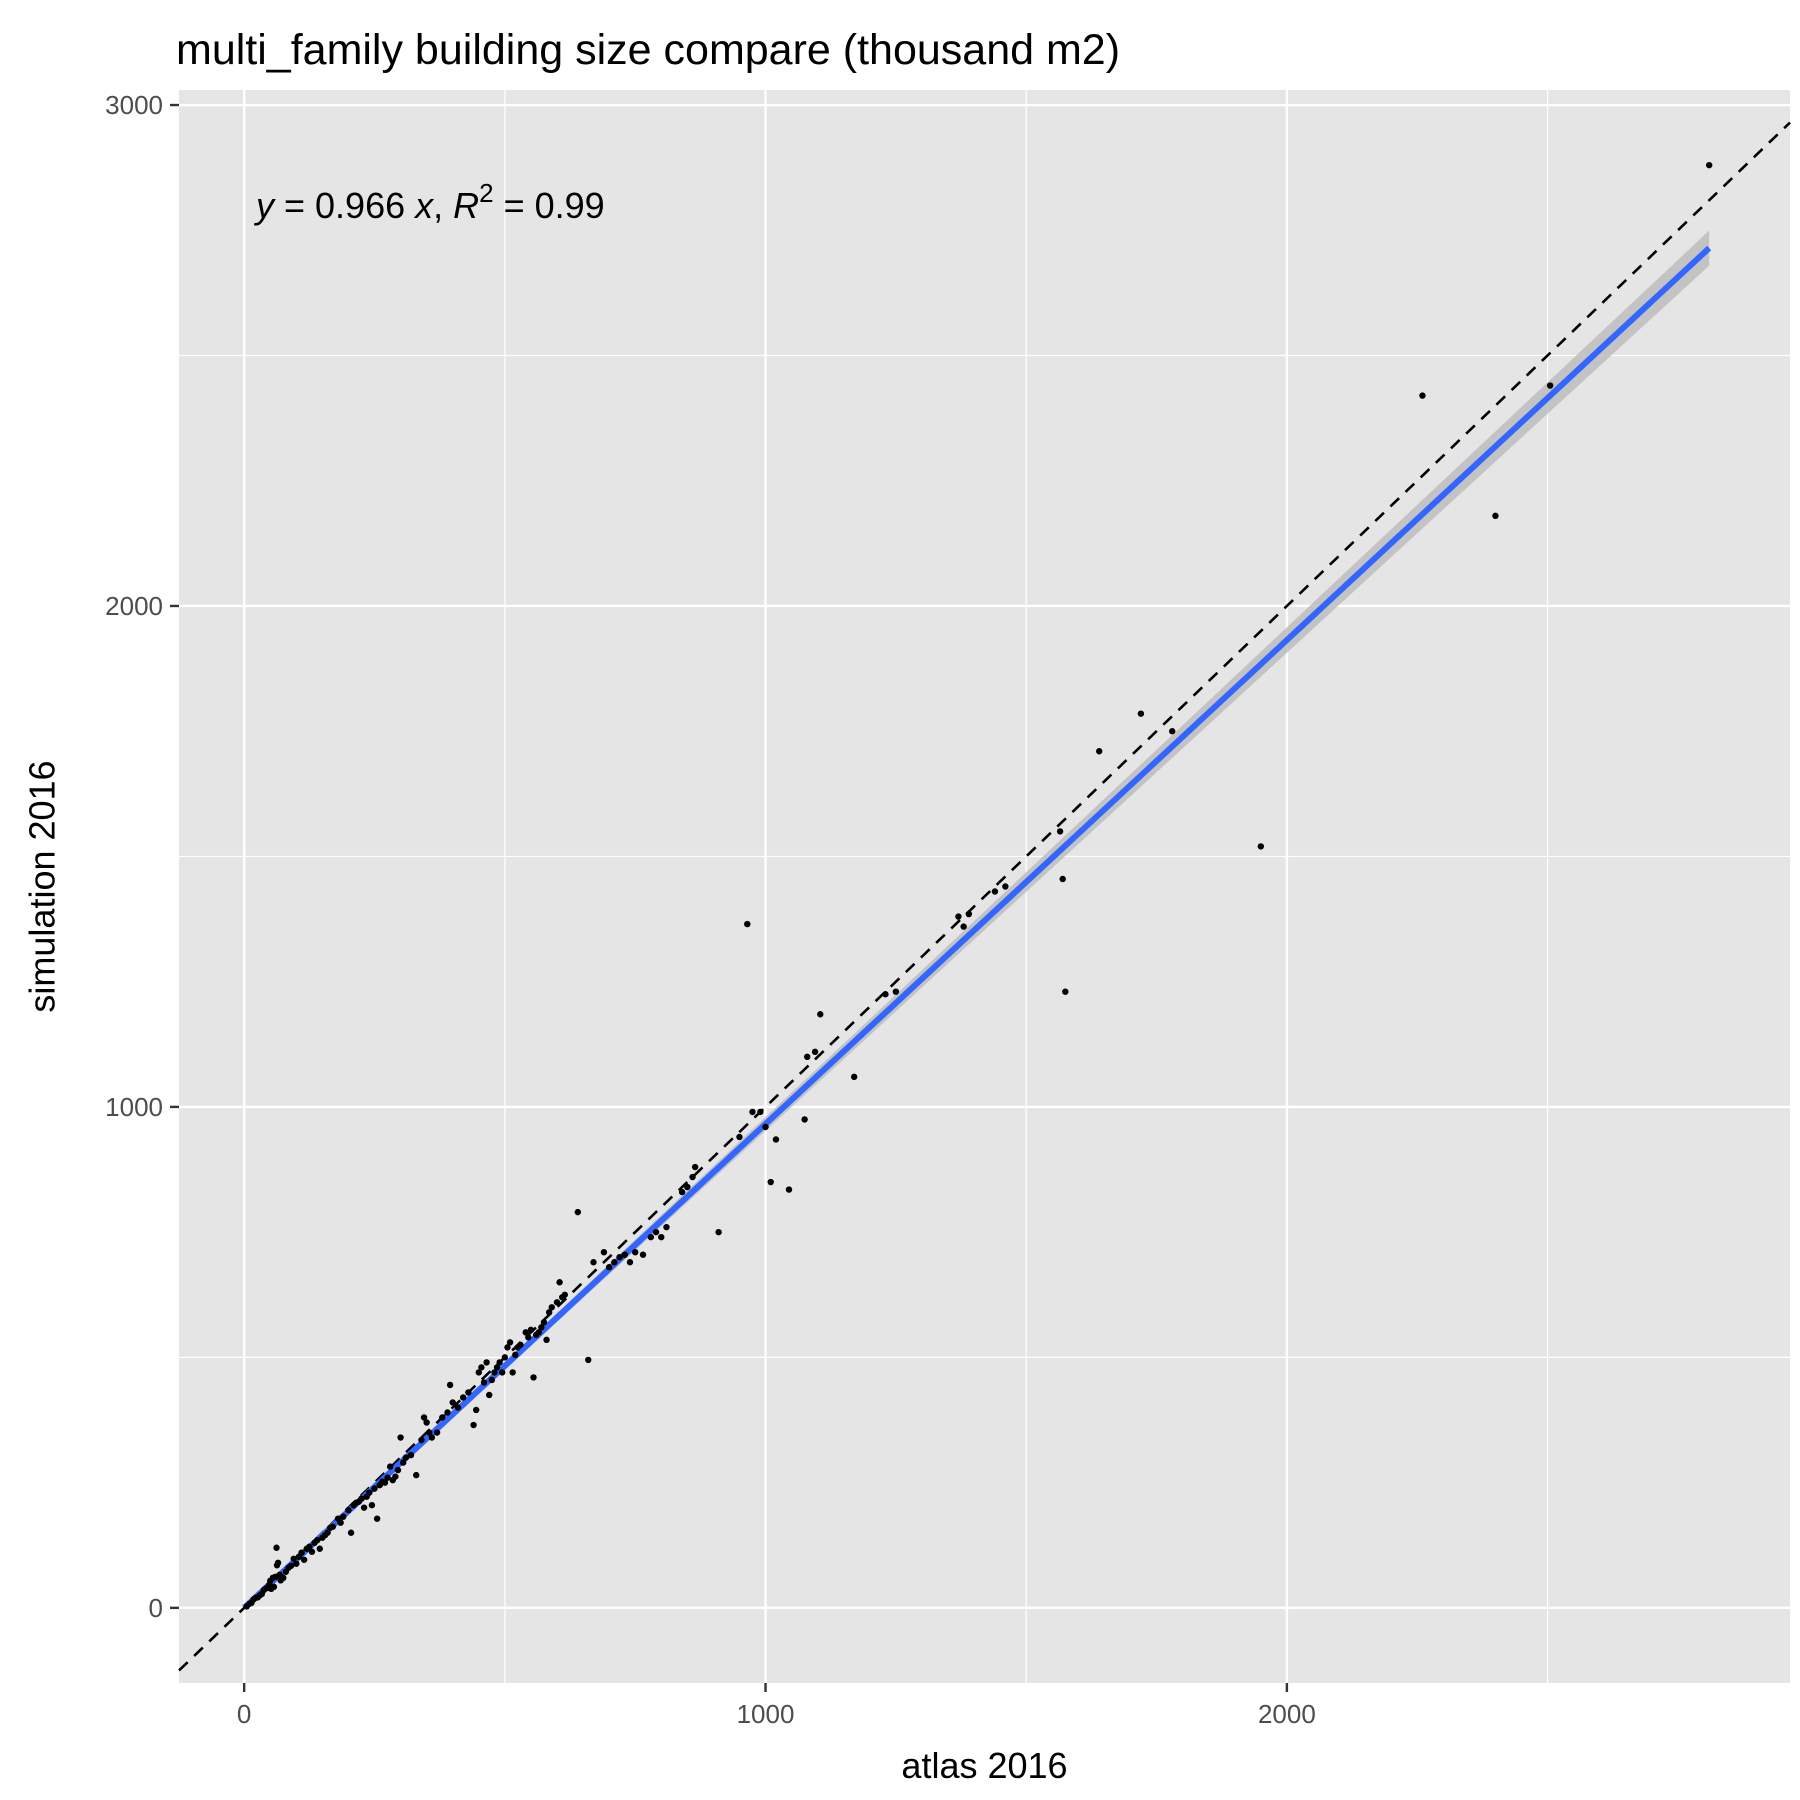  I want to click on y-tick-label: 2000, so click(134, 606).